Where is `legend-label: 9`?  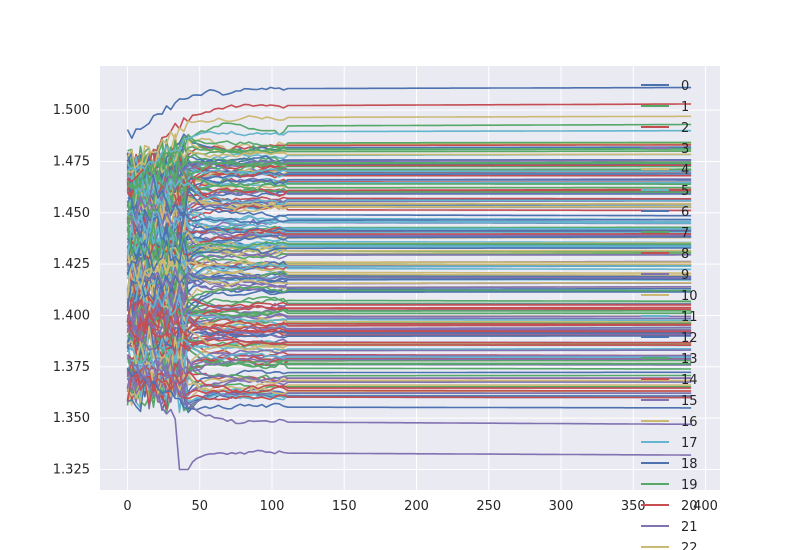
legend-label: 9 is located at coordinates (685, 275).